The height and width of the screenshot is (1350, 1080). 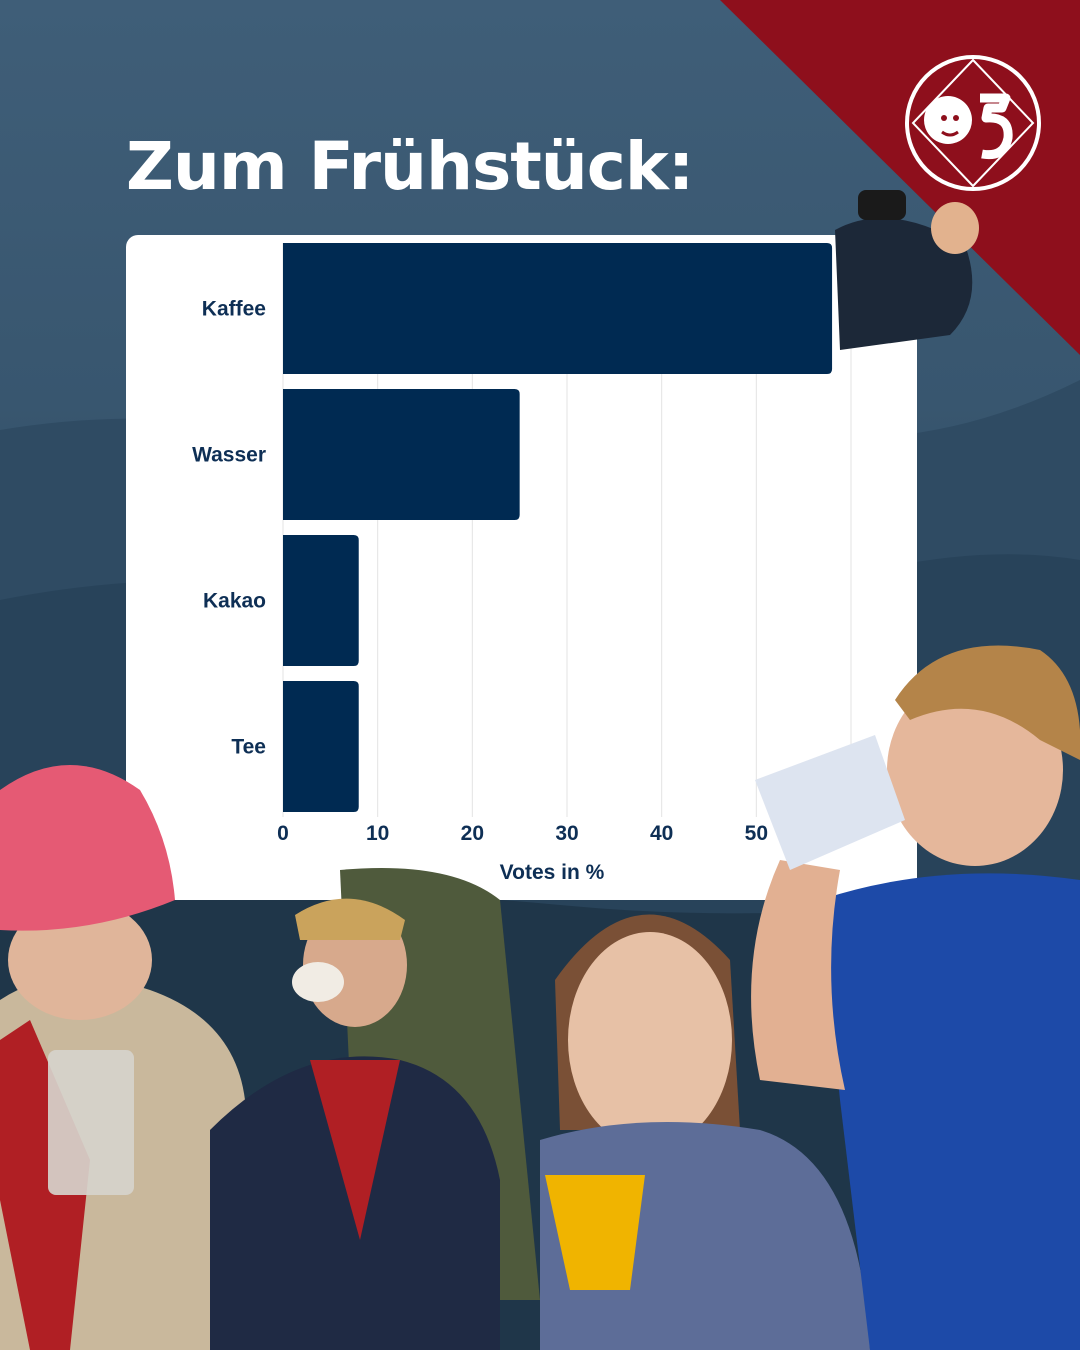 What do you see at coordinates (229, 455) in the screenshot?
I see `category-label: Wasser` at bounding box center [229, 455].